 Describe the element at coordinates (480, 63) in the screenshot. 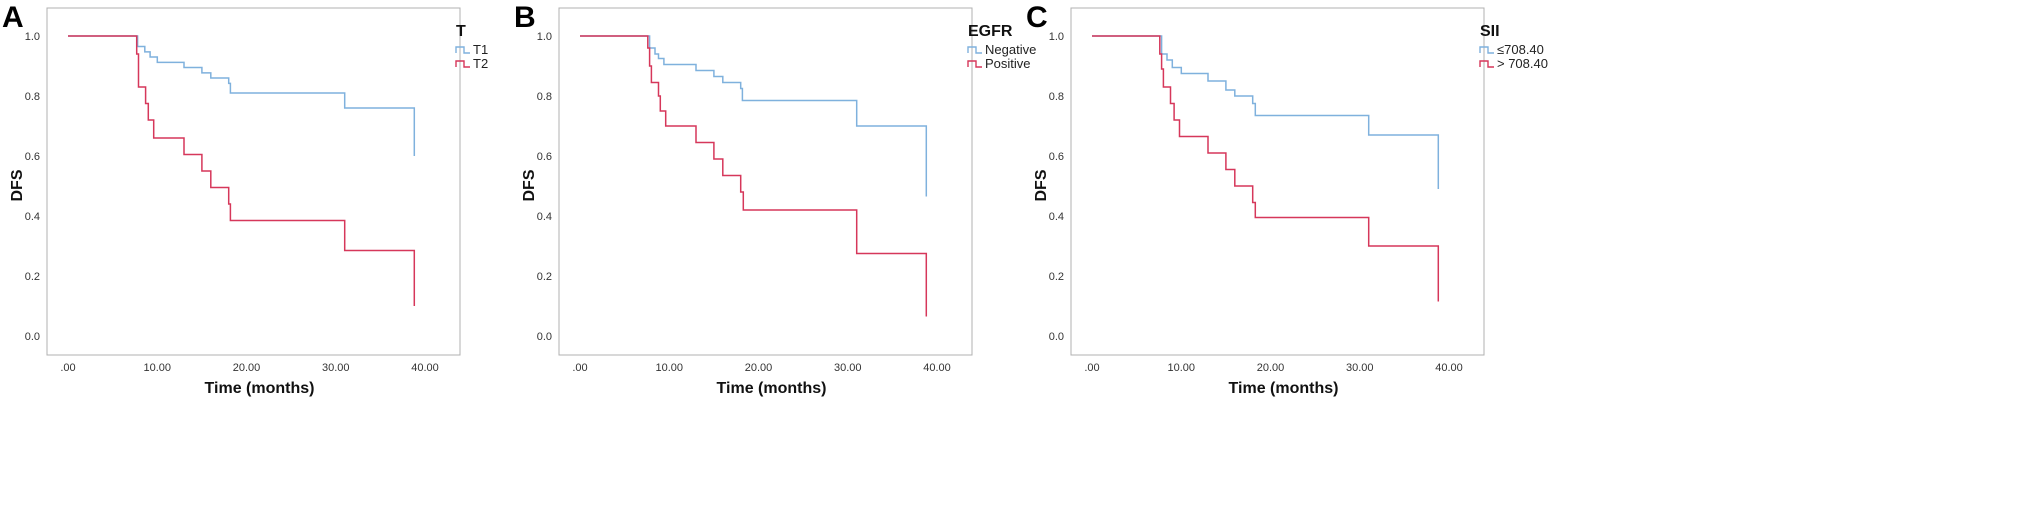

I see `legend-entry-label: T2` at that location.